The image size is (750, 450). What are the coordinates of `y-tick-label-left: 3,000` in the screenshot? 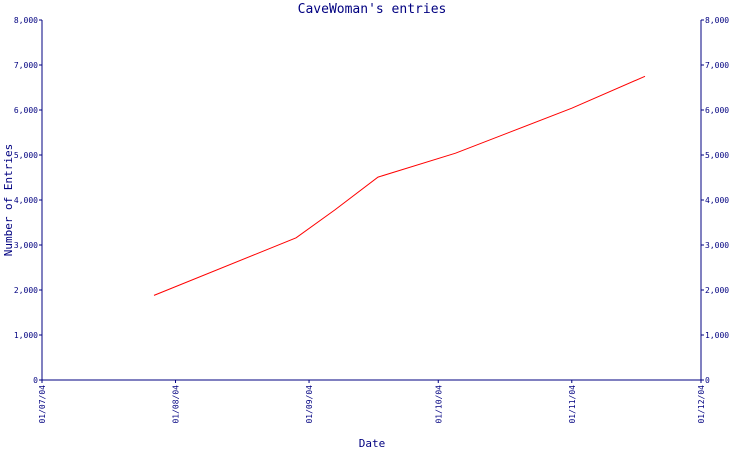 It's located at (26, 245).